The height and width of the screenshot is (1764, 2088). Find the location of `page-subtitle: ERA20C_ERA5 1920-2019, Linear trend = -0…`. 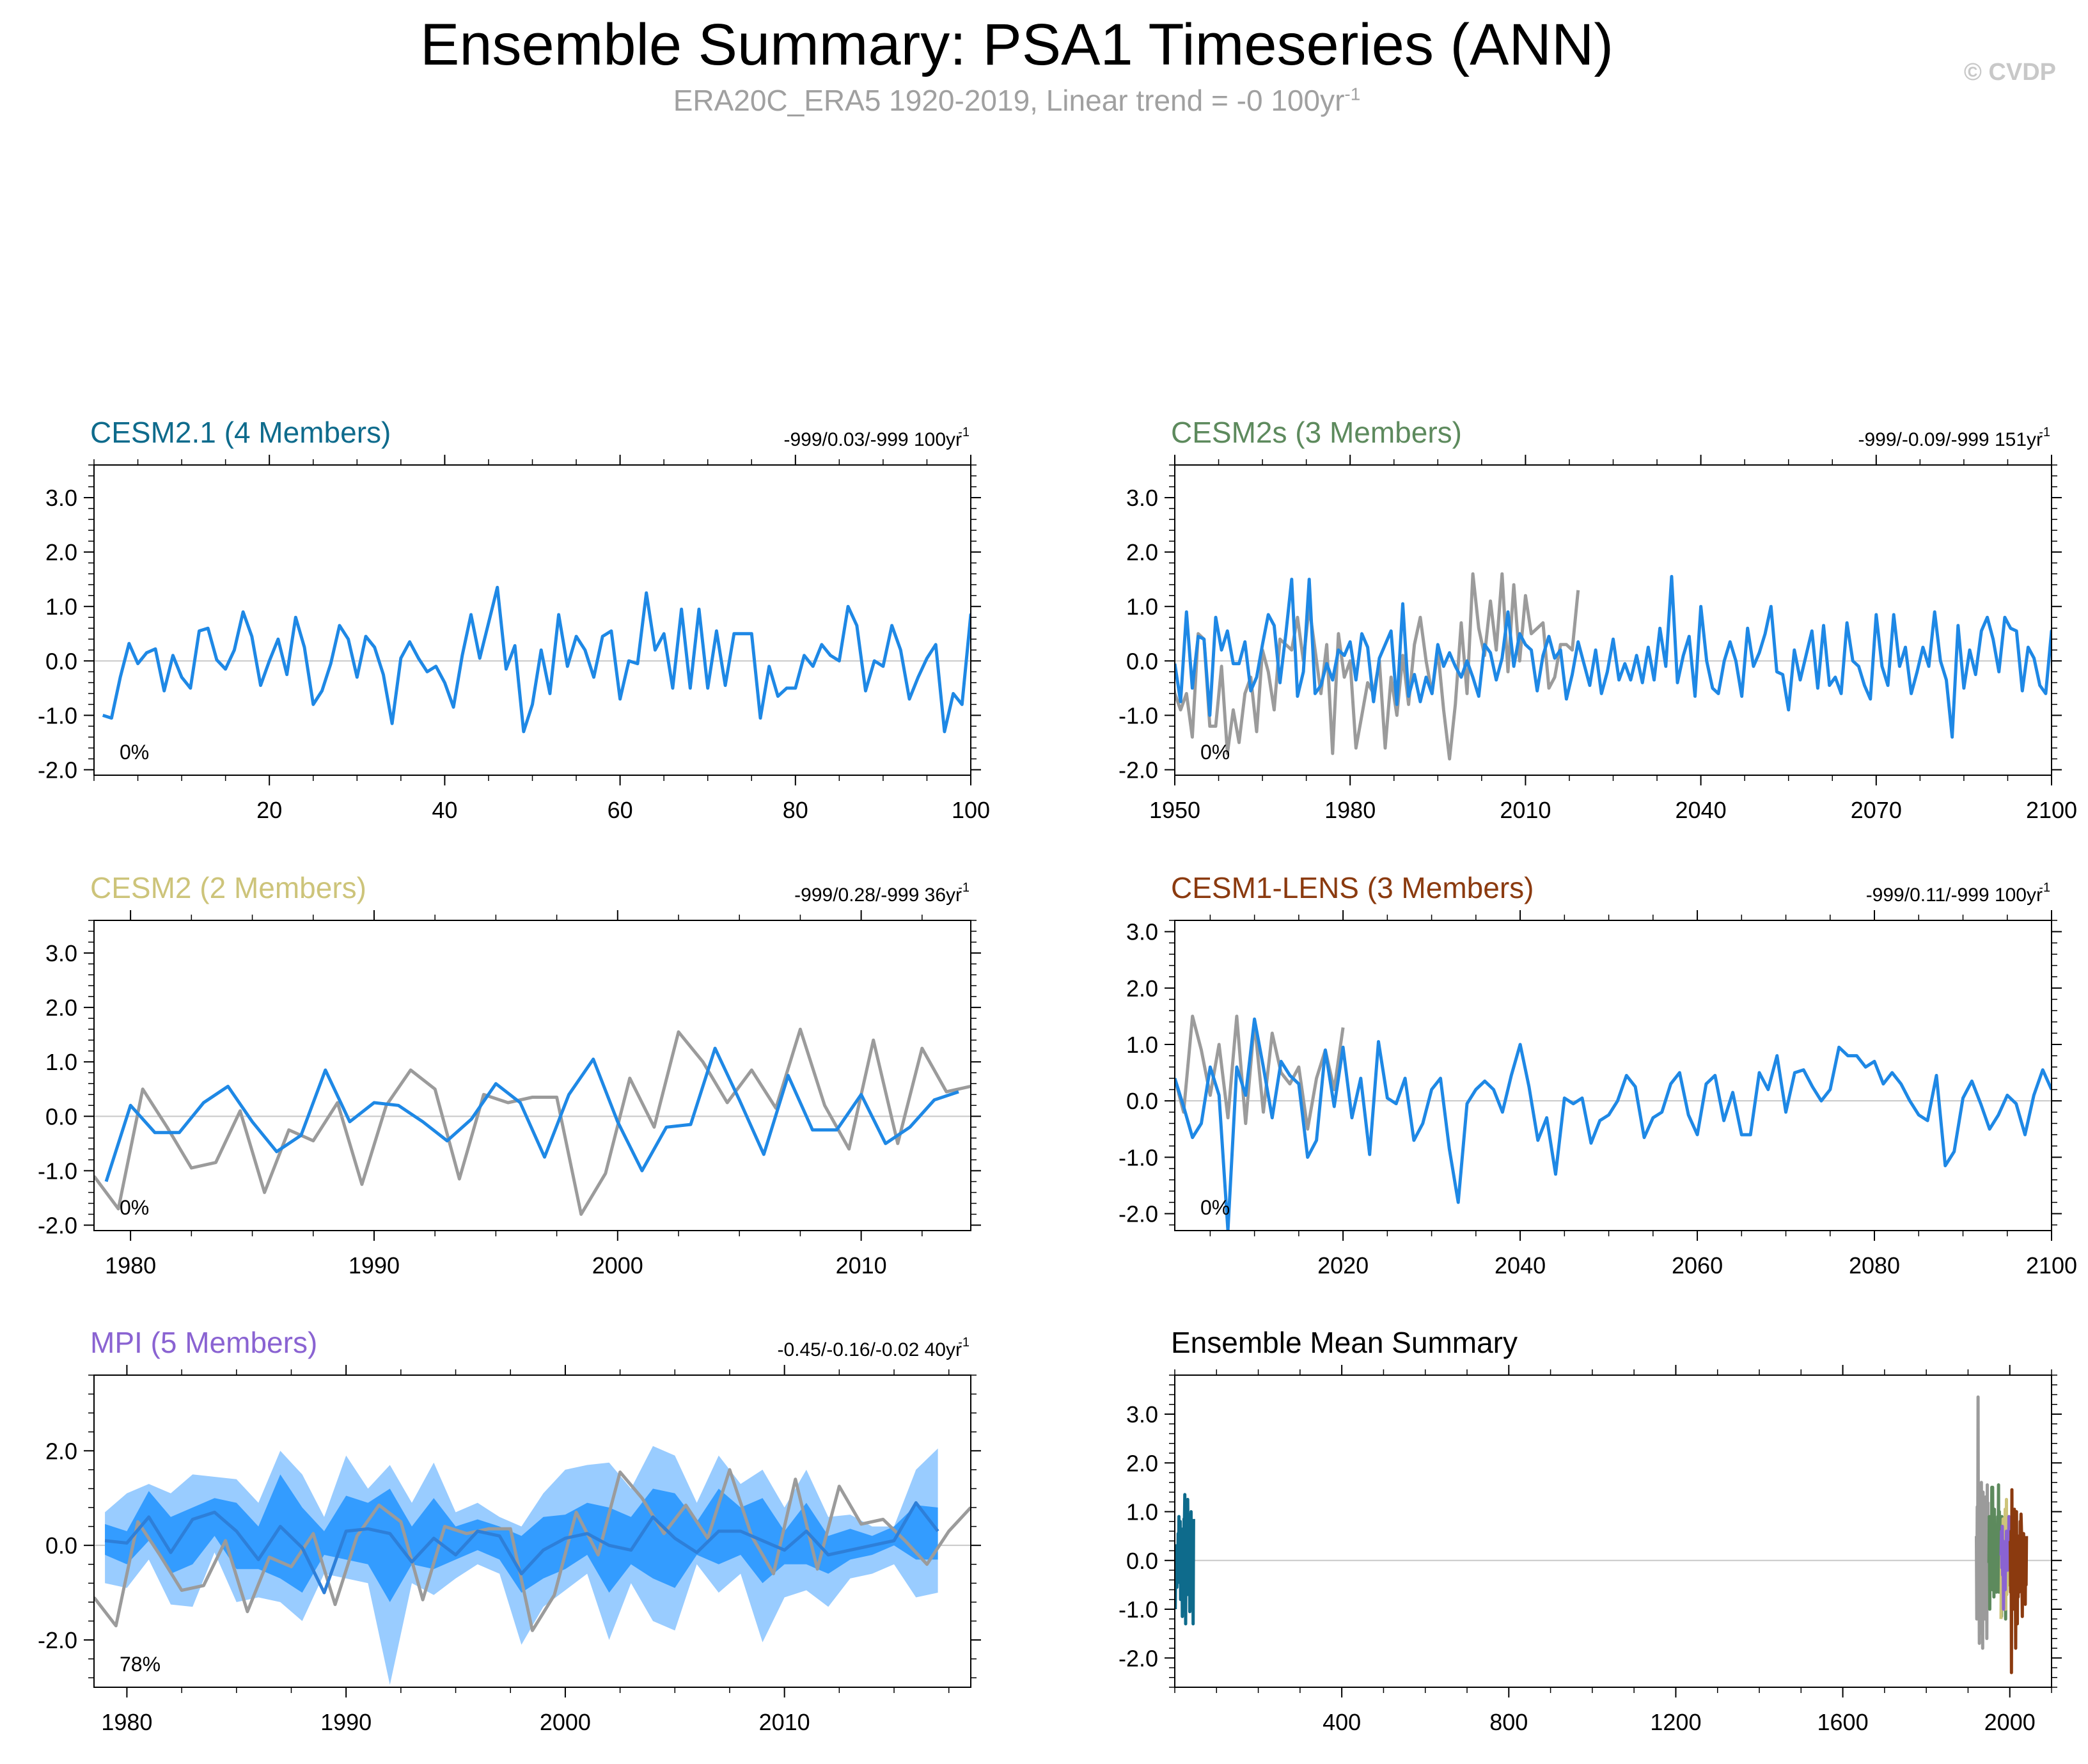

page-subtitle: ERA20C_ERA5 1920-2019, Linear trend = -0… is located at coordinates (1017, 100).